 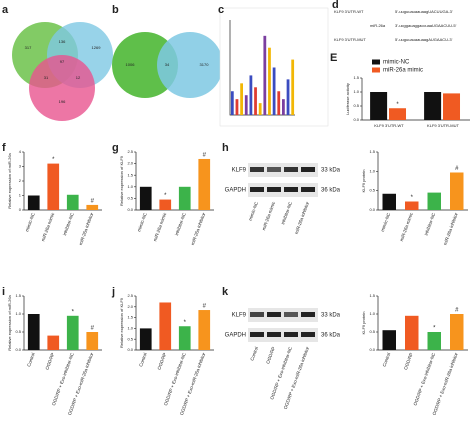 What do you see at coordinates (130, 163) in the screenshot?
I see `y-tick-label: 2.0` at bounding box center [130, 163].